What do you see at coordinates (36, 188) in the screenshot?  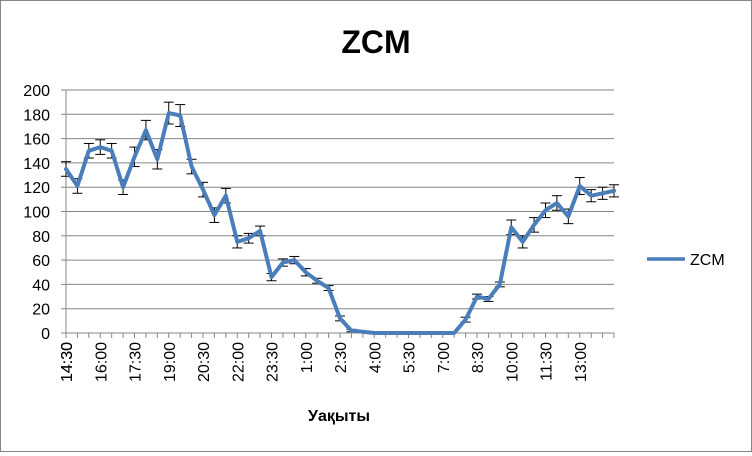 I see `y-tick-label: 120` at bounding box center [36, 188].